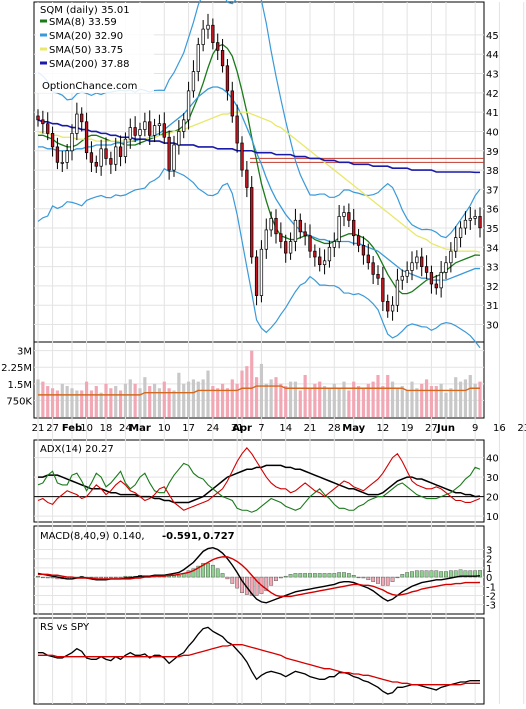 This screenshot has height=709, width=526. Describe the element at coordinates (24, 352) in the screenshot. I see `volume-tick-label: 3M` at that location.